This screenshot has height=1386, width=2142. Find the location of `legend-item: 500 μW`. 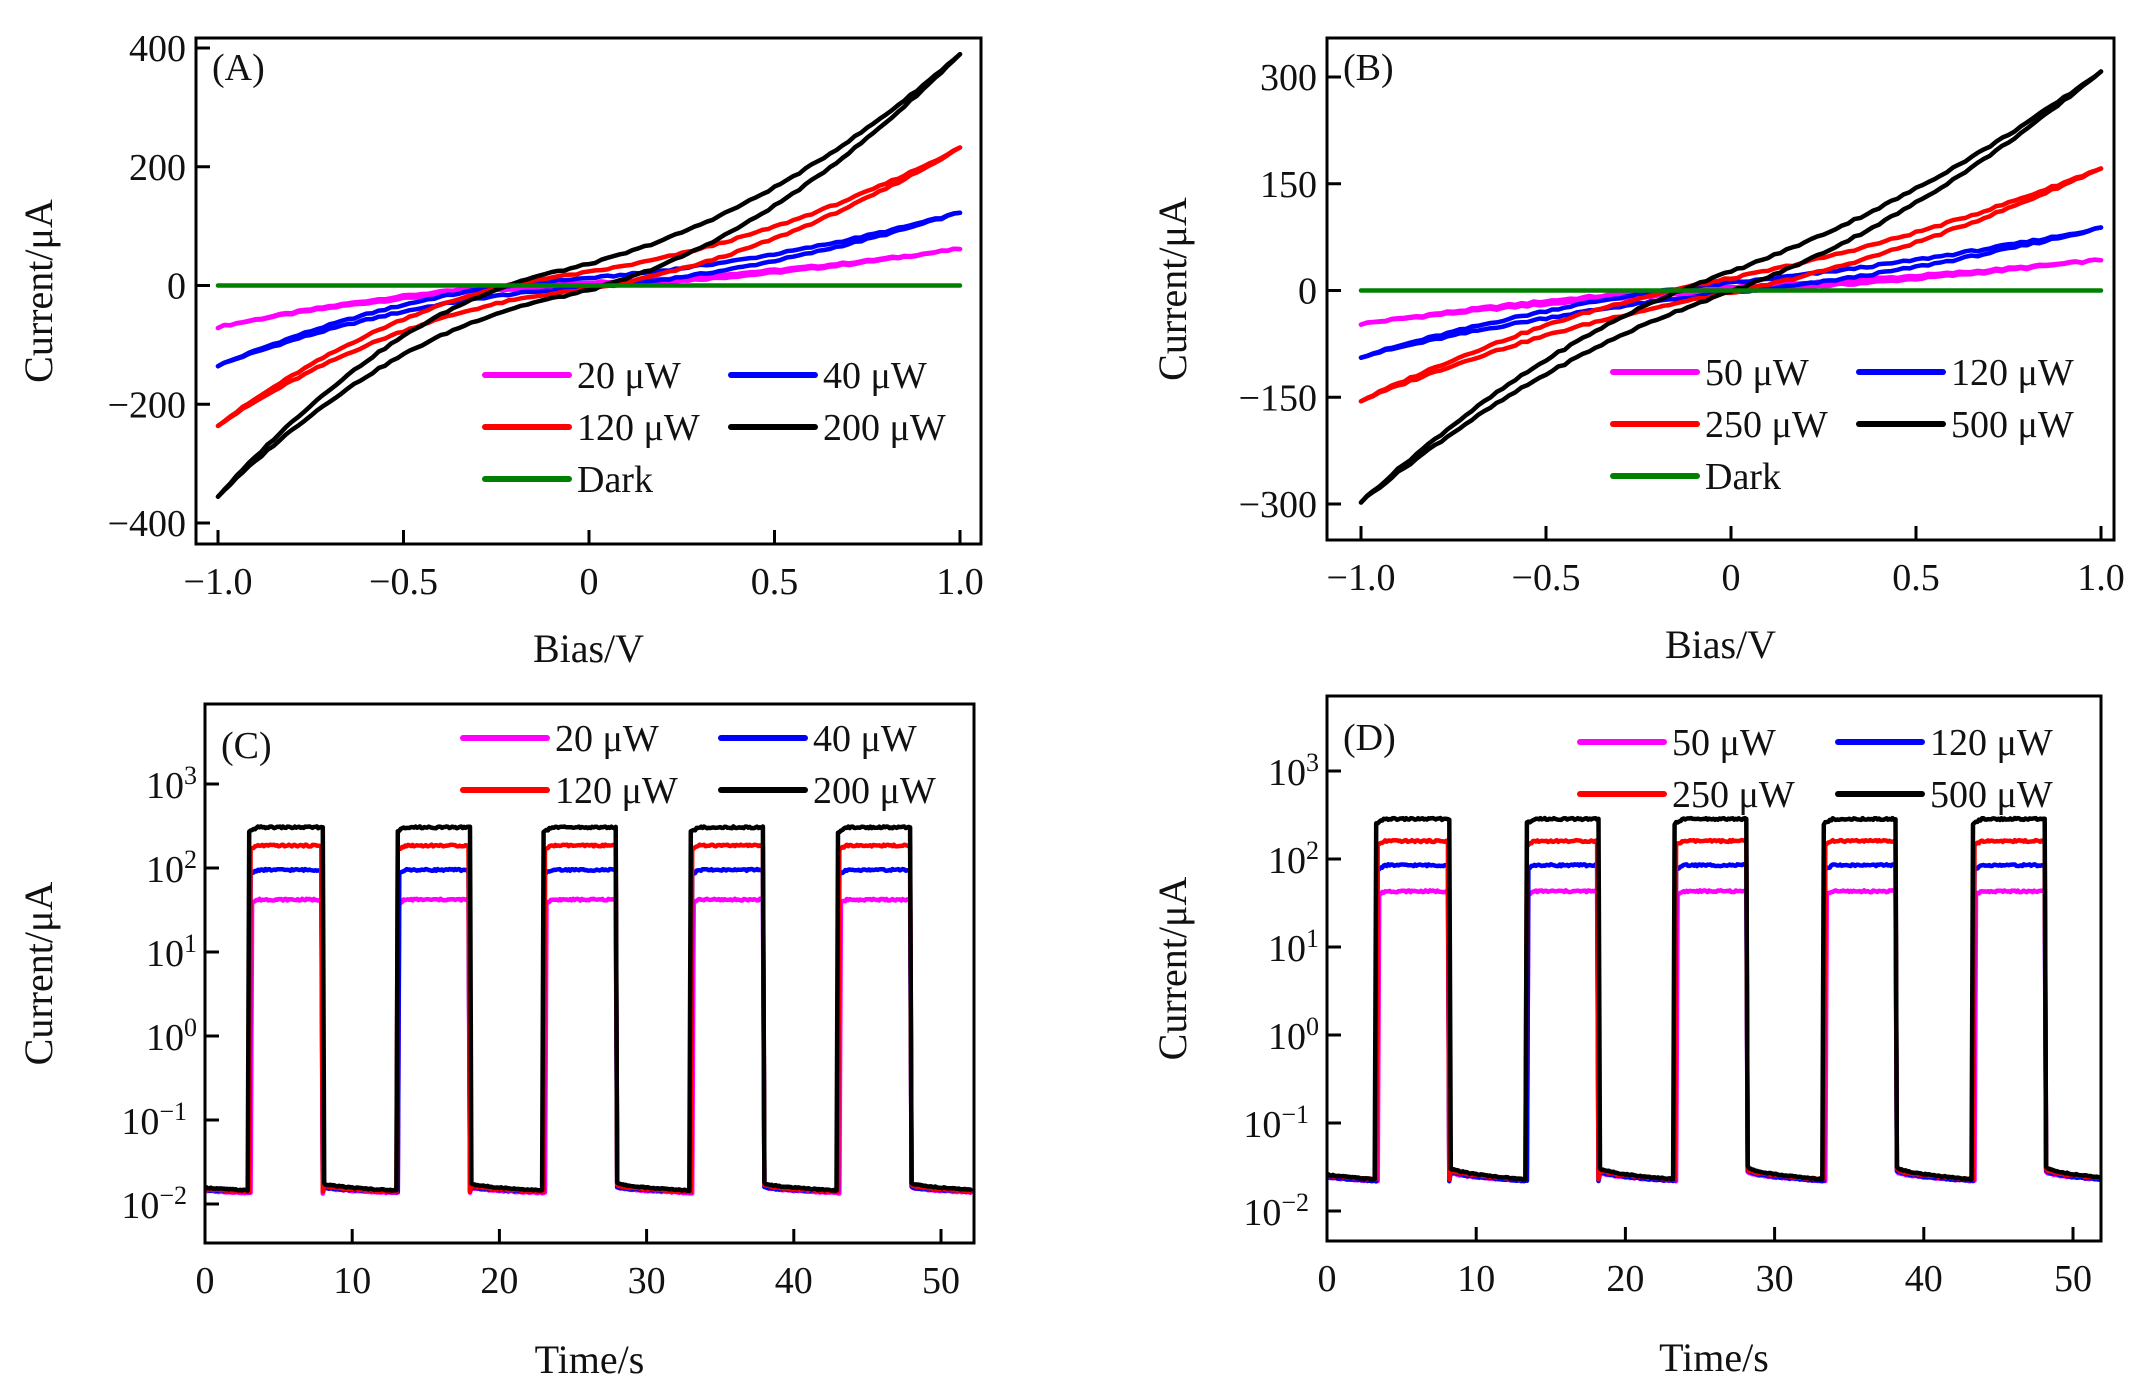

legend-item: 500 μW is located at coordinates (1944, 795).